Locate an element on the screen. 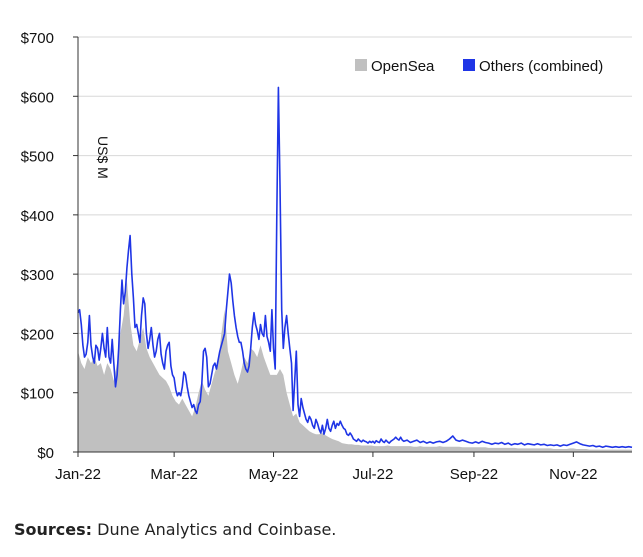 The width and height of the screenshot is (643, 557). x-tick-label: Nov-22 is located at coordinates (573, 474).